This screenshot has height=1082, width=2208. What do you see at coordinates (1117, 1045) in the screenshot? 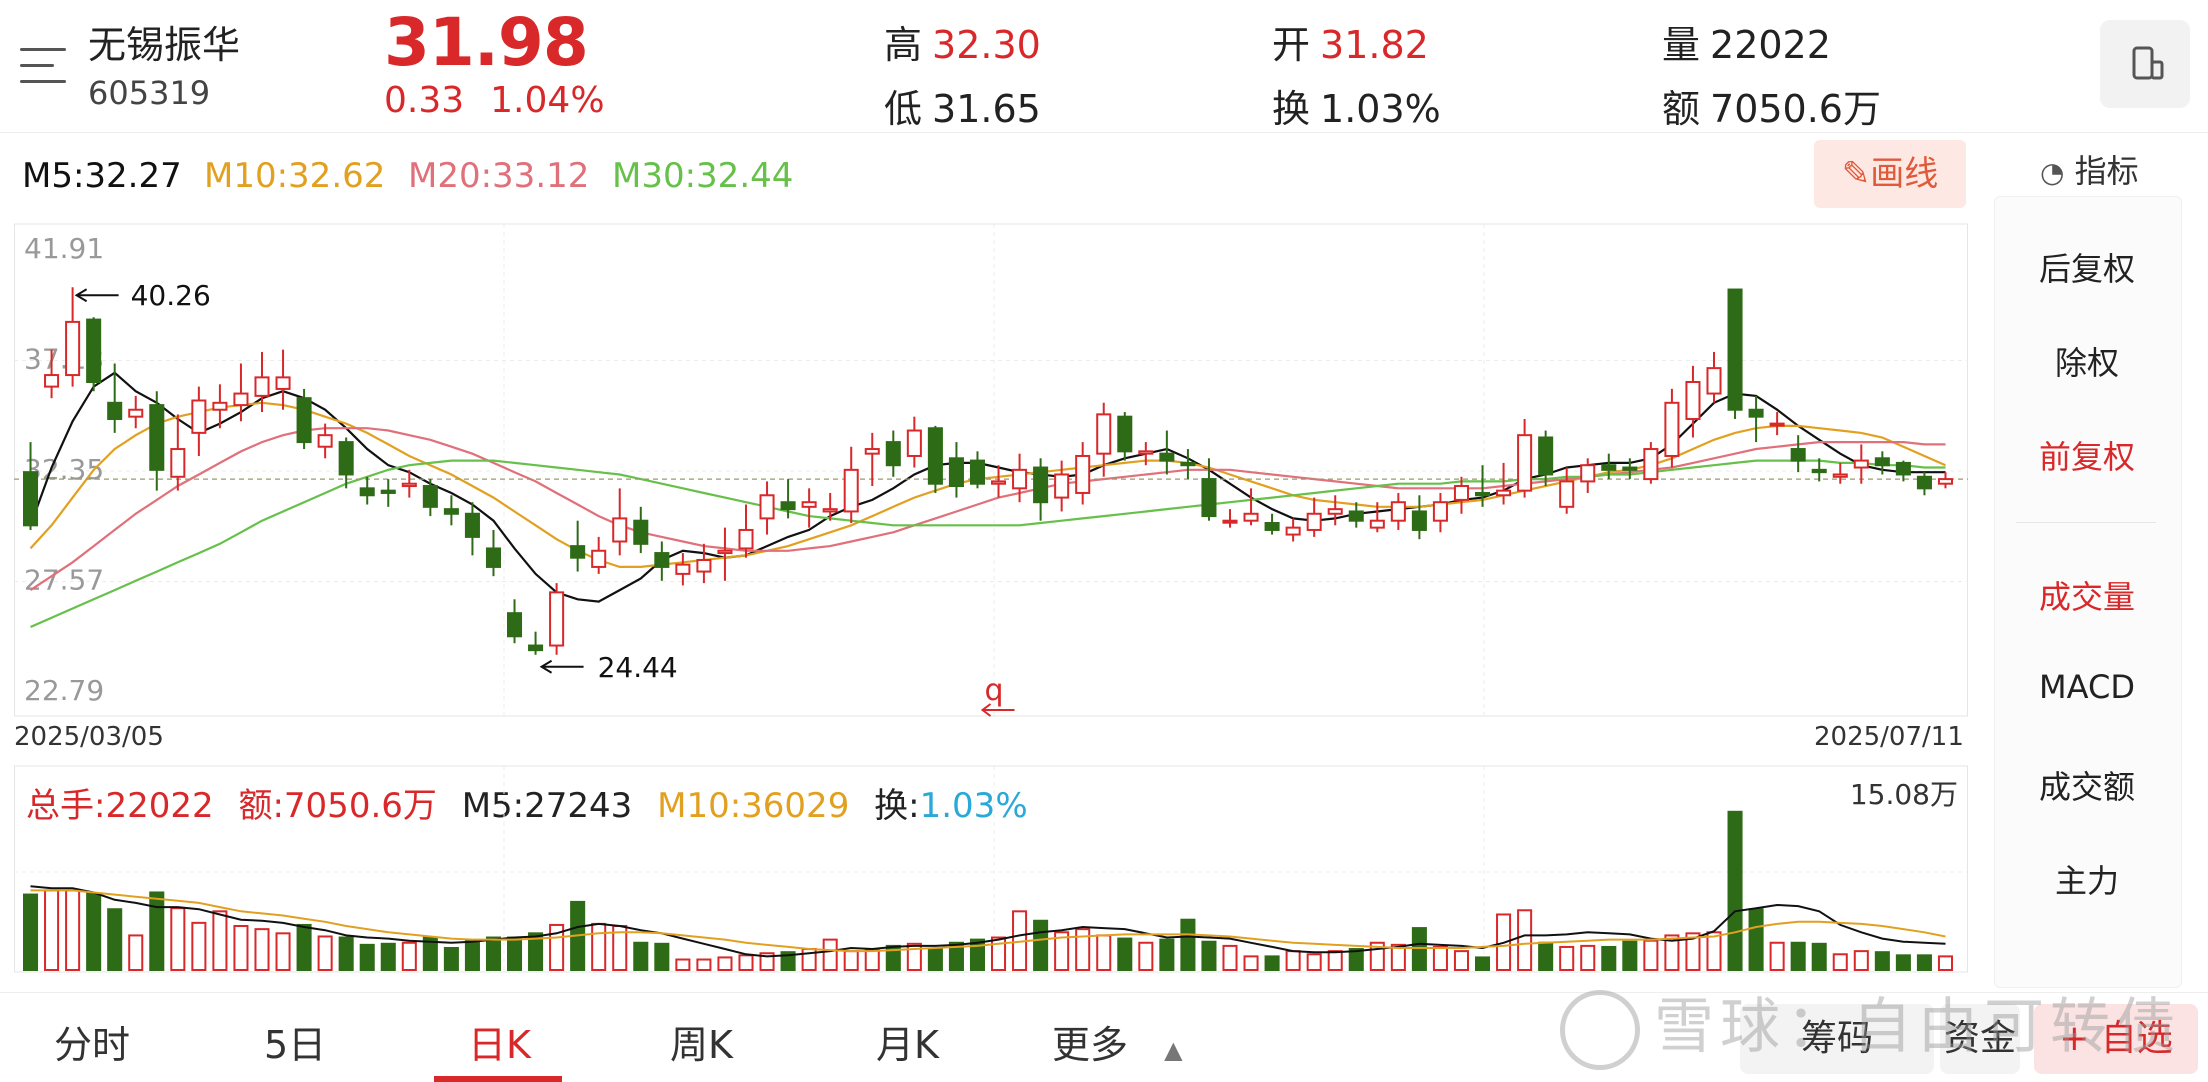
I see `tab-more: 更多 ▲` at bounding box center [1117, 1045].